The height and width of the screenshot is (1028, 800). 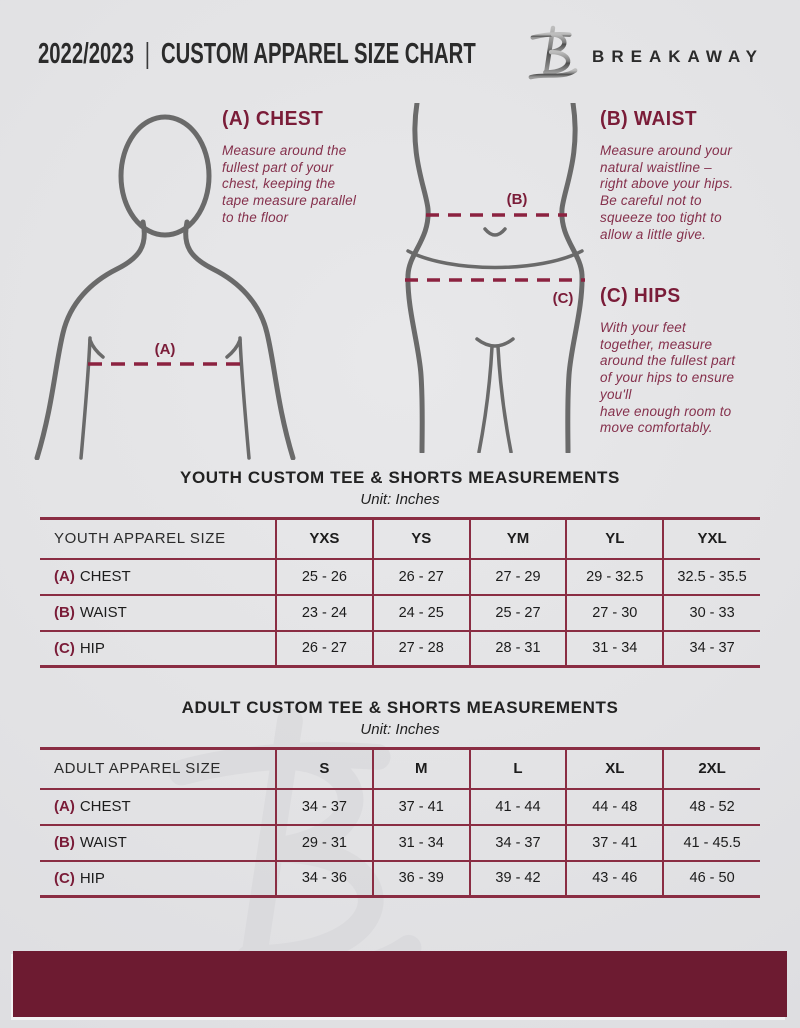 I want to click on adult-unit-label: Unit: Inches, so click(x=400, y=729).